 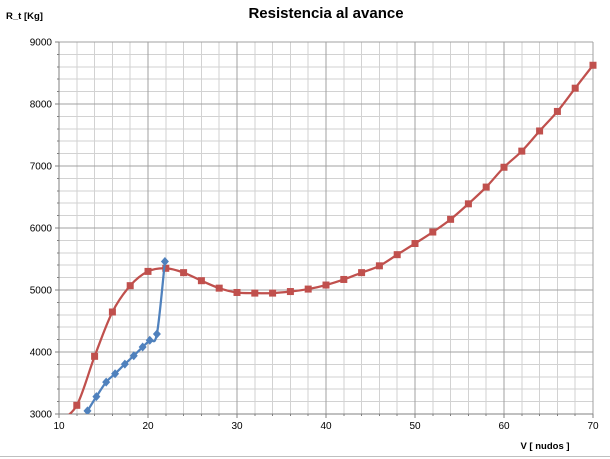 I want to click on svg-text: 50, so click(x=415, y=426).